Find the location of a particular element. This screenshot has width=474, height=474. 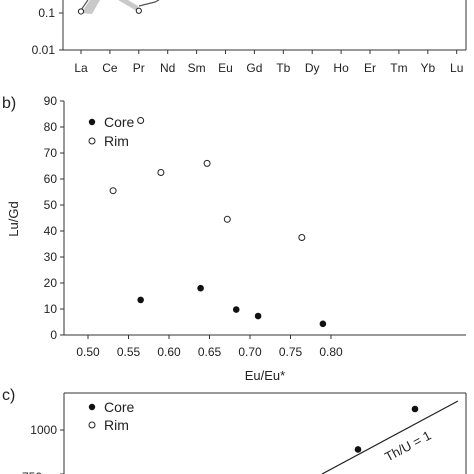

panel-a-x-tick-label-la: La is located at coordinates (81, 68).